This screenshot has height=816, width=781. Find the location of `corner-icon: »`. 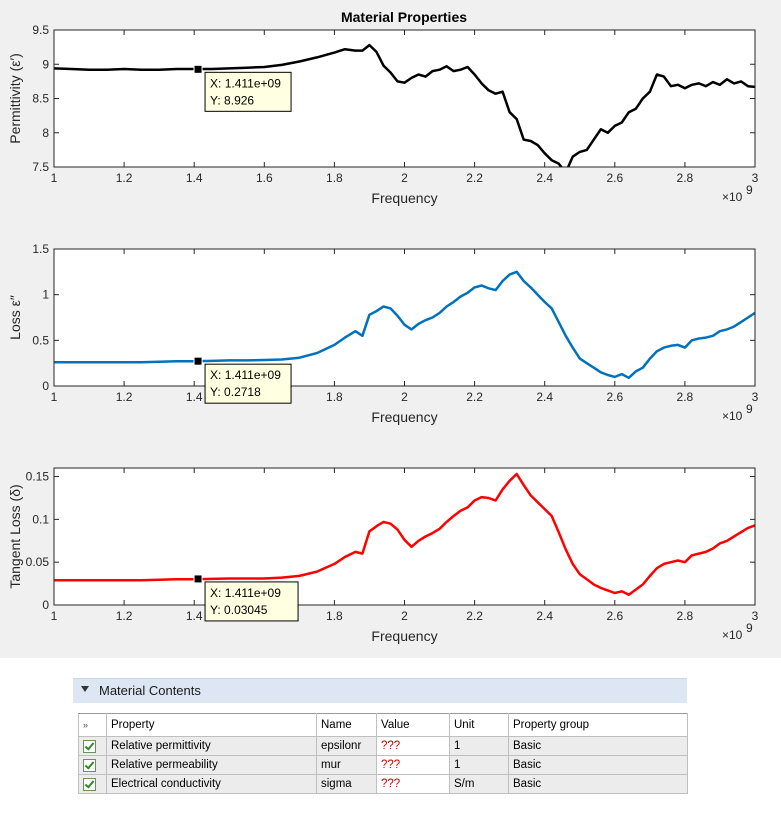

corner-icon: » is located at coordinates (92, 725).